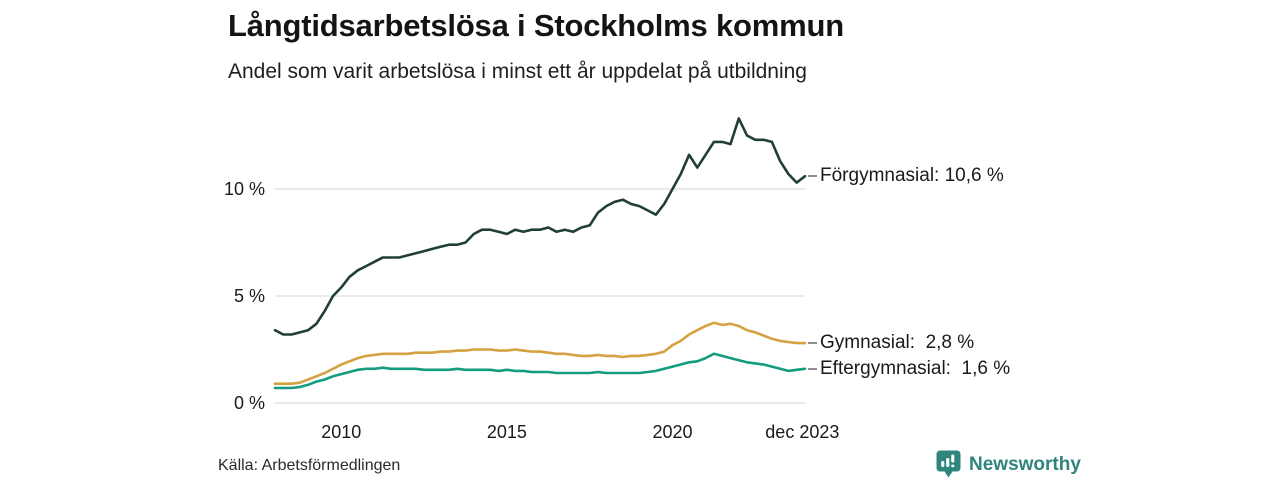 The height and width of the screenshot is (480, 1280). I want to click on x-tick-label: 2020, so click(672, 432).